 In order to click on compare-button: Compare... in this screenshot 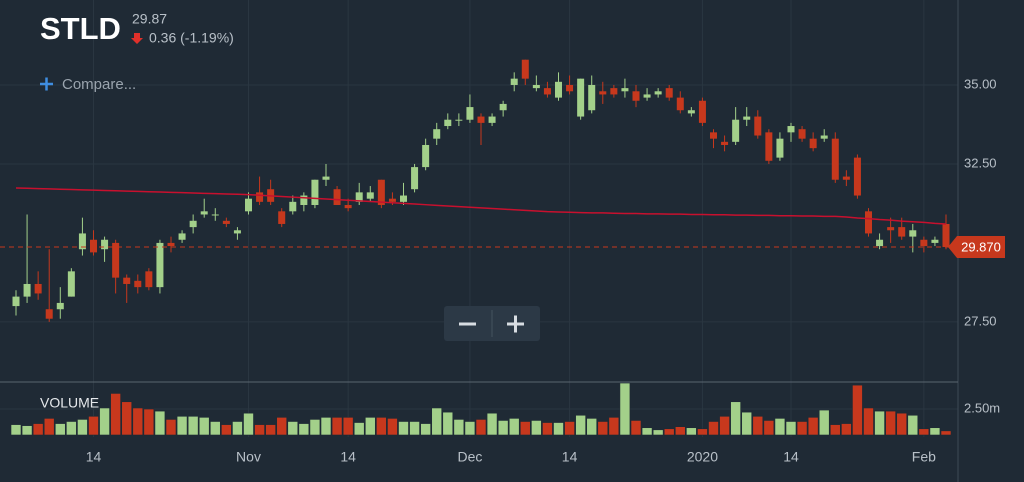, I will do `click(88, 84)`.